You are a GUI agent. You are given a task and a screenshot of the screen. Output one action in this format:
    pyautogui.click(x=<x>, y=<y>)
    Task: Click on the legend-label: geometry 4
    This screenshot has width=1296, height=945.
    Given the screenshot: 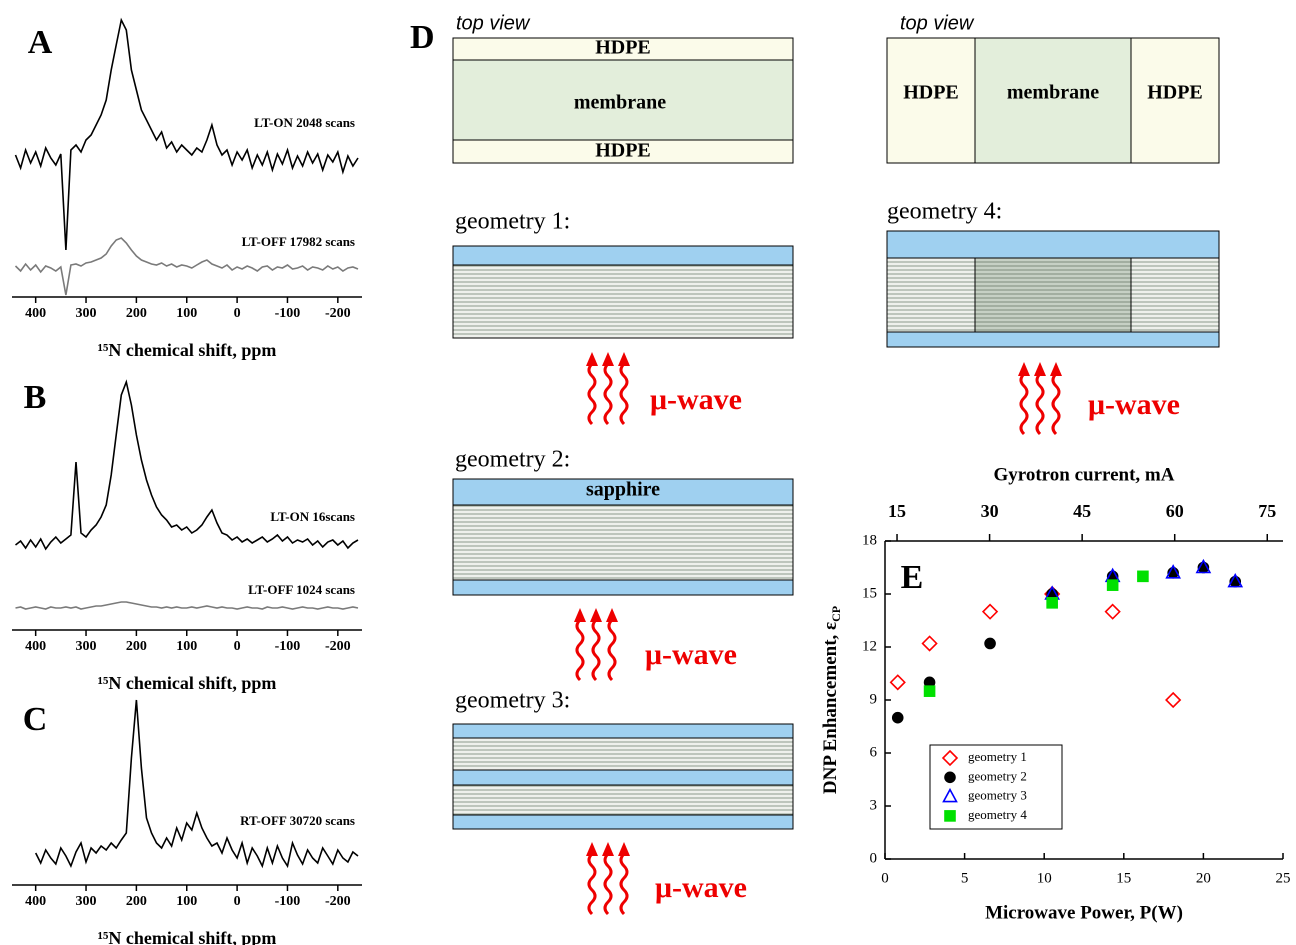 What is the action you would take?
    pyautogui.click(x=997, y=814)
    